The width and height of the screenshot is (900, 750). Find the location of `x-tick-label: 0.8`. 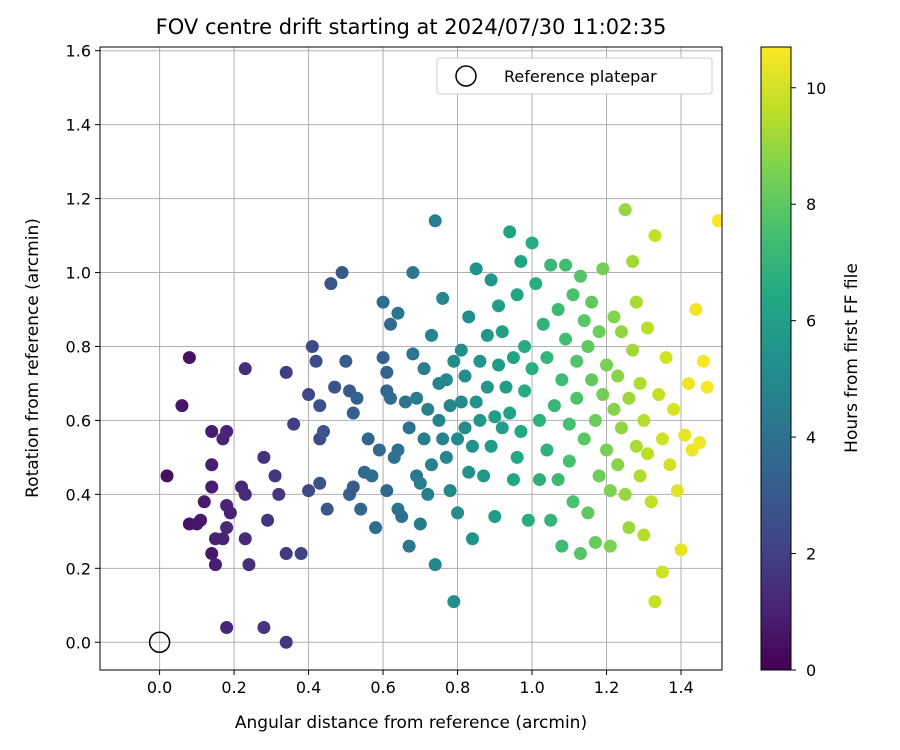

x-tick-label: 0.8 is located at coordinates (457, 687).